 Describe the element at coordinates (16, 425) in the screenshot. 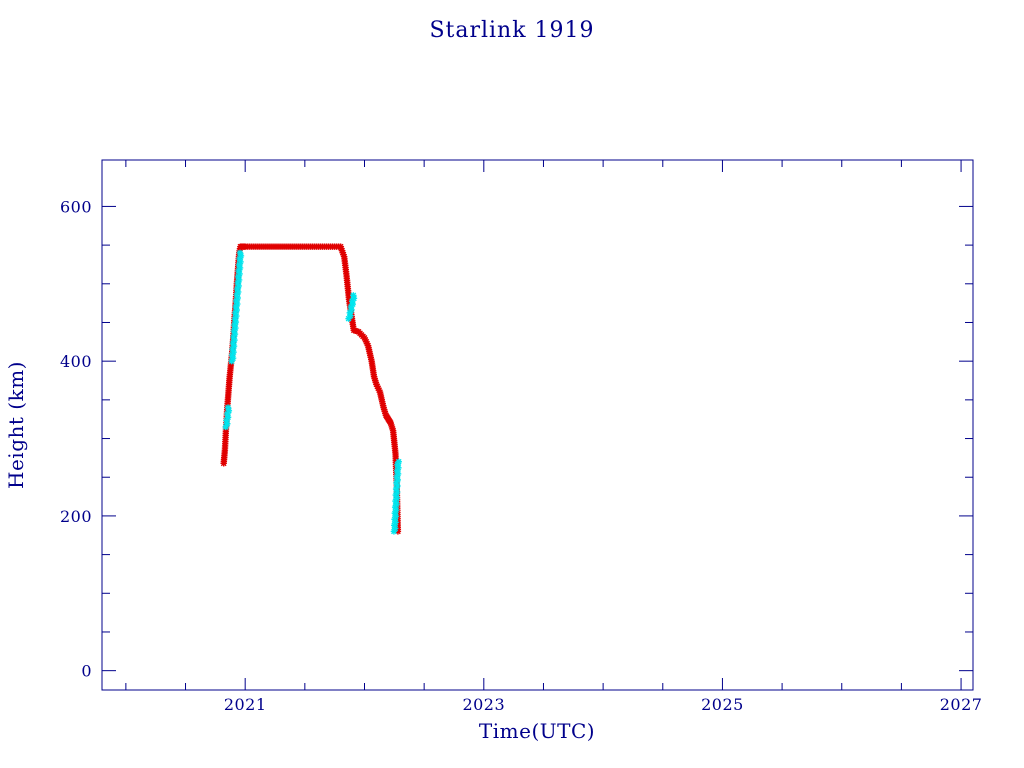

I see `y-axis-label: Height (km)` at that location.